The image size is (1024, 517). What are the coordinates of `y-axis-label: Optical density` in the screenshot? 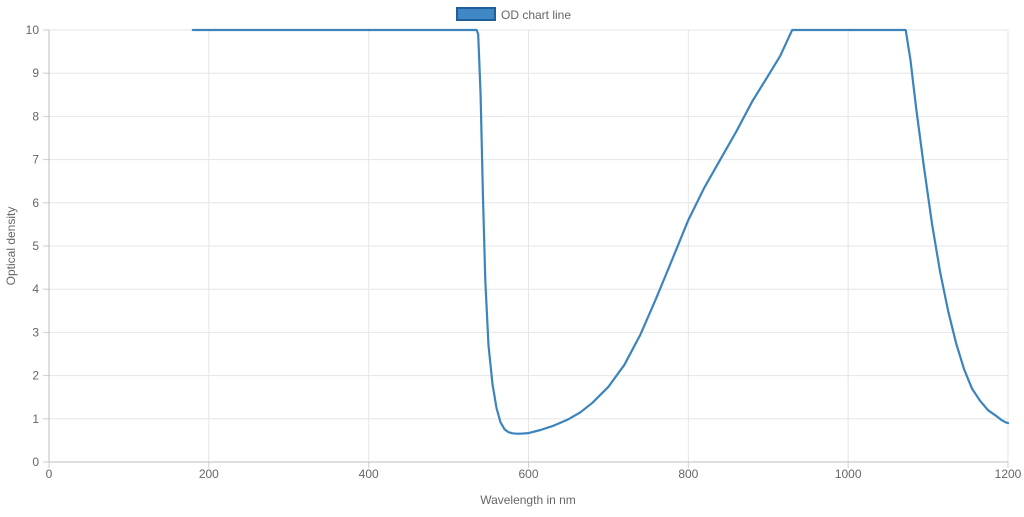 It's located at (11, 246).